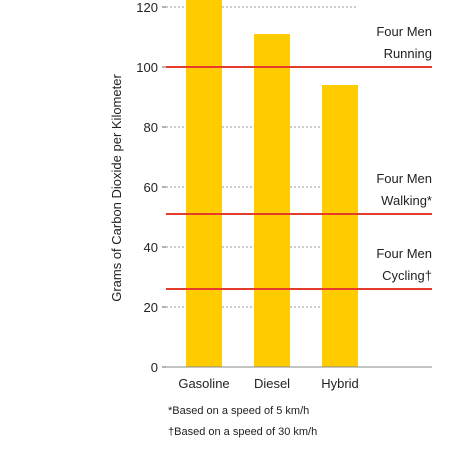 The image size is (450, 450). I want to click on x-category-label: Hybrid, so click(340, 383).